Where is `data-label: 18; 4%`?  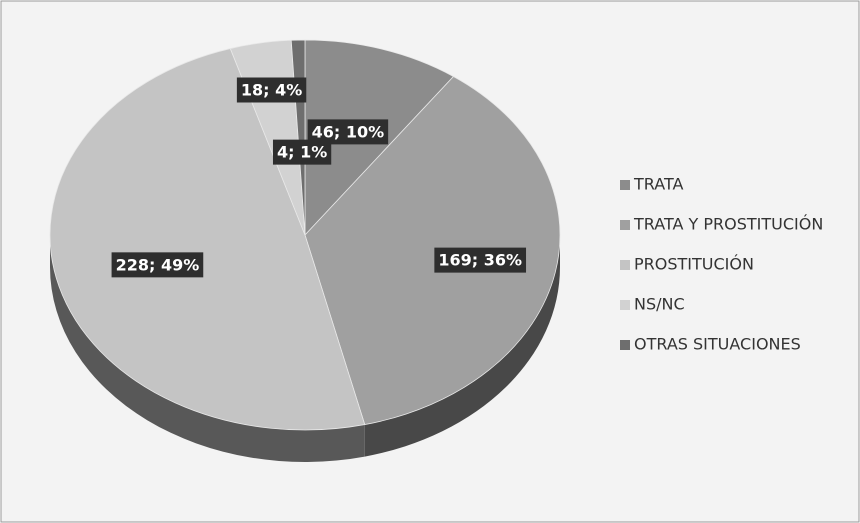 data-label: 18; 4% is located at coordinates (271, 90).